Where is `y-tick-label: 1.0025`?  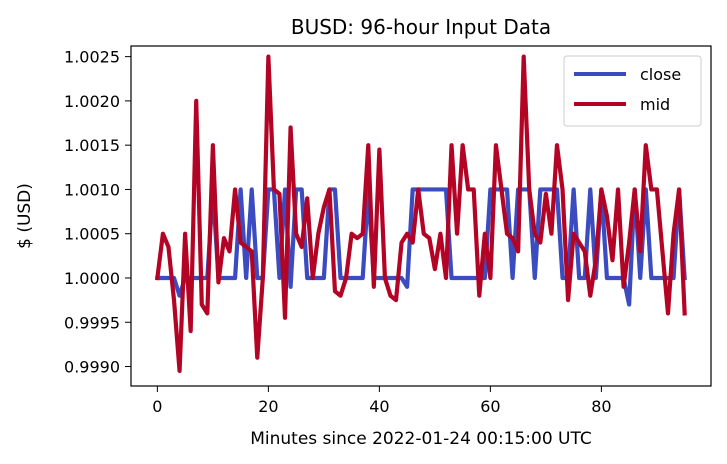 y-tick-label: 1.0025 is located at coordinates (92, 57).